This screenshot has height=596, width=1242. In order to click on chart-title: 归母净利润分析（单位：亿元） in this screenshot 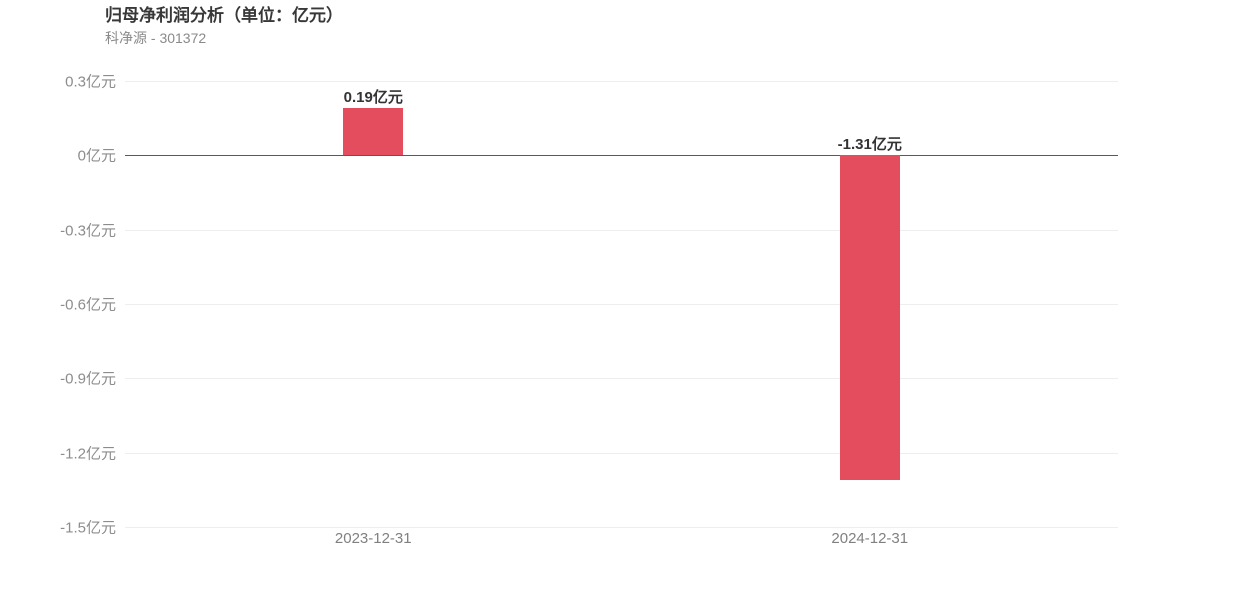, I will do `click(224, 15)`.